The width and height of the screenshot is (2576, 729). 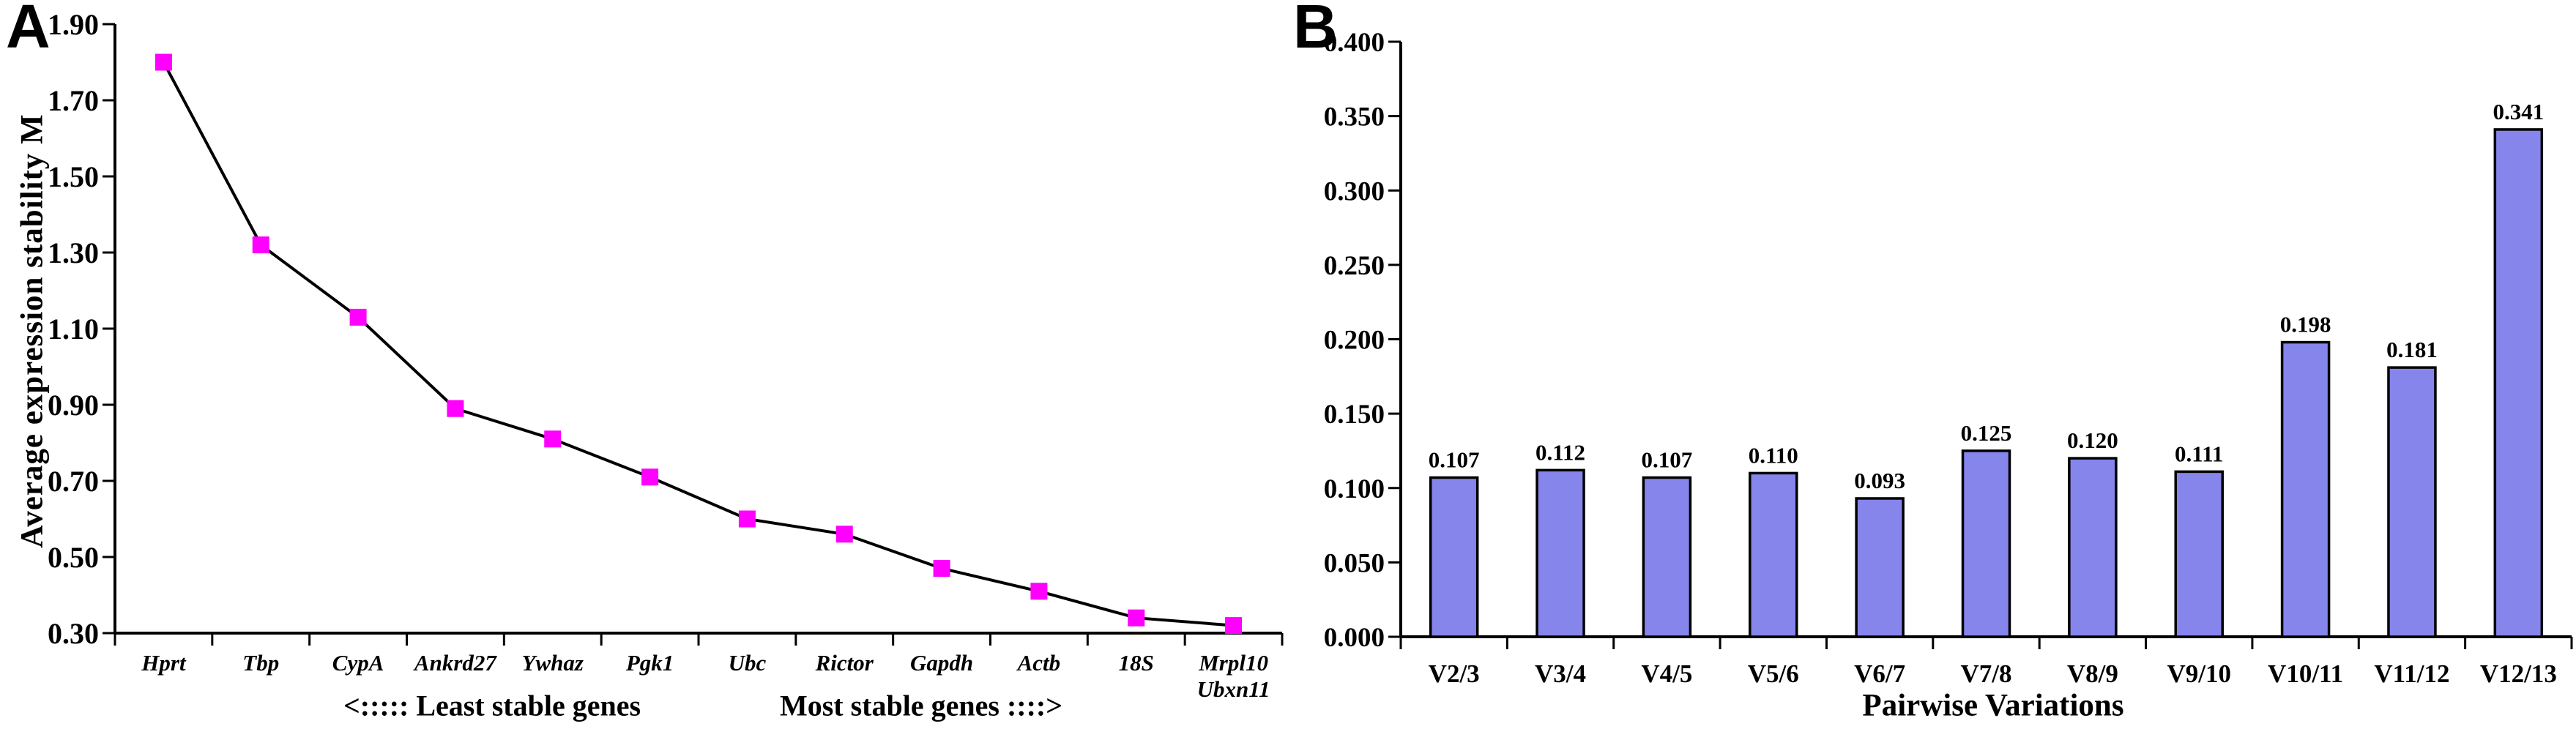 I want to click on y-tick-label-b: 0.000, so click(x=1354, y=638).